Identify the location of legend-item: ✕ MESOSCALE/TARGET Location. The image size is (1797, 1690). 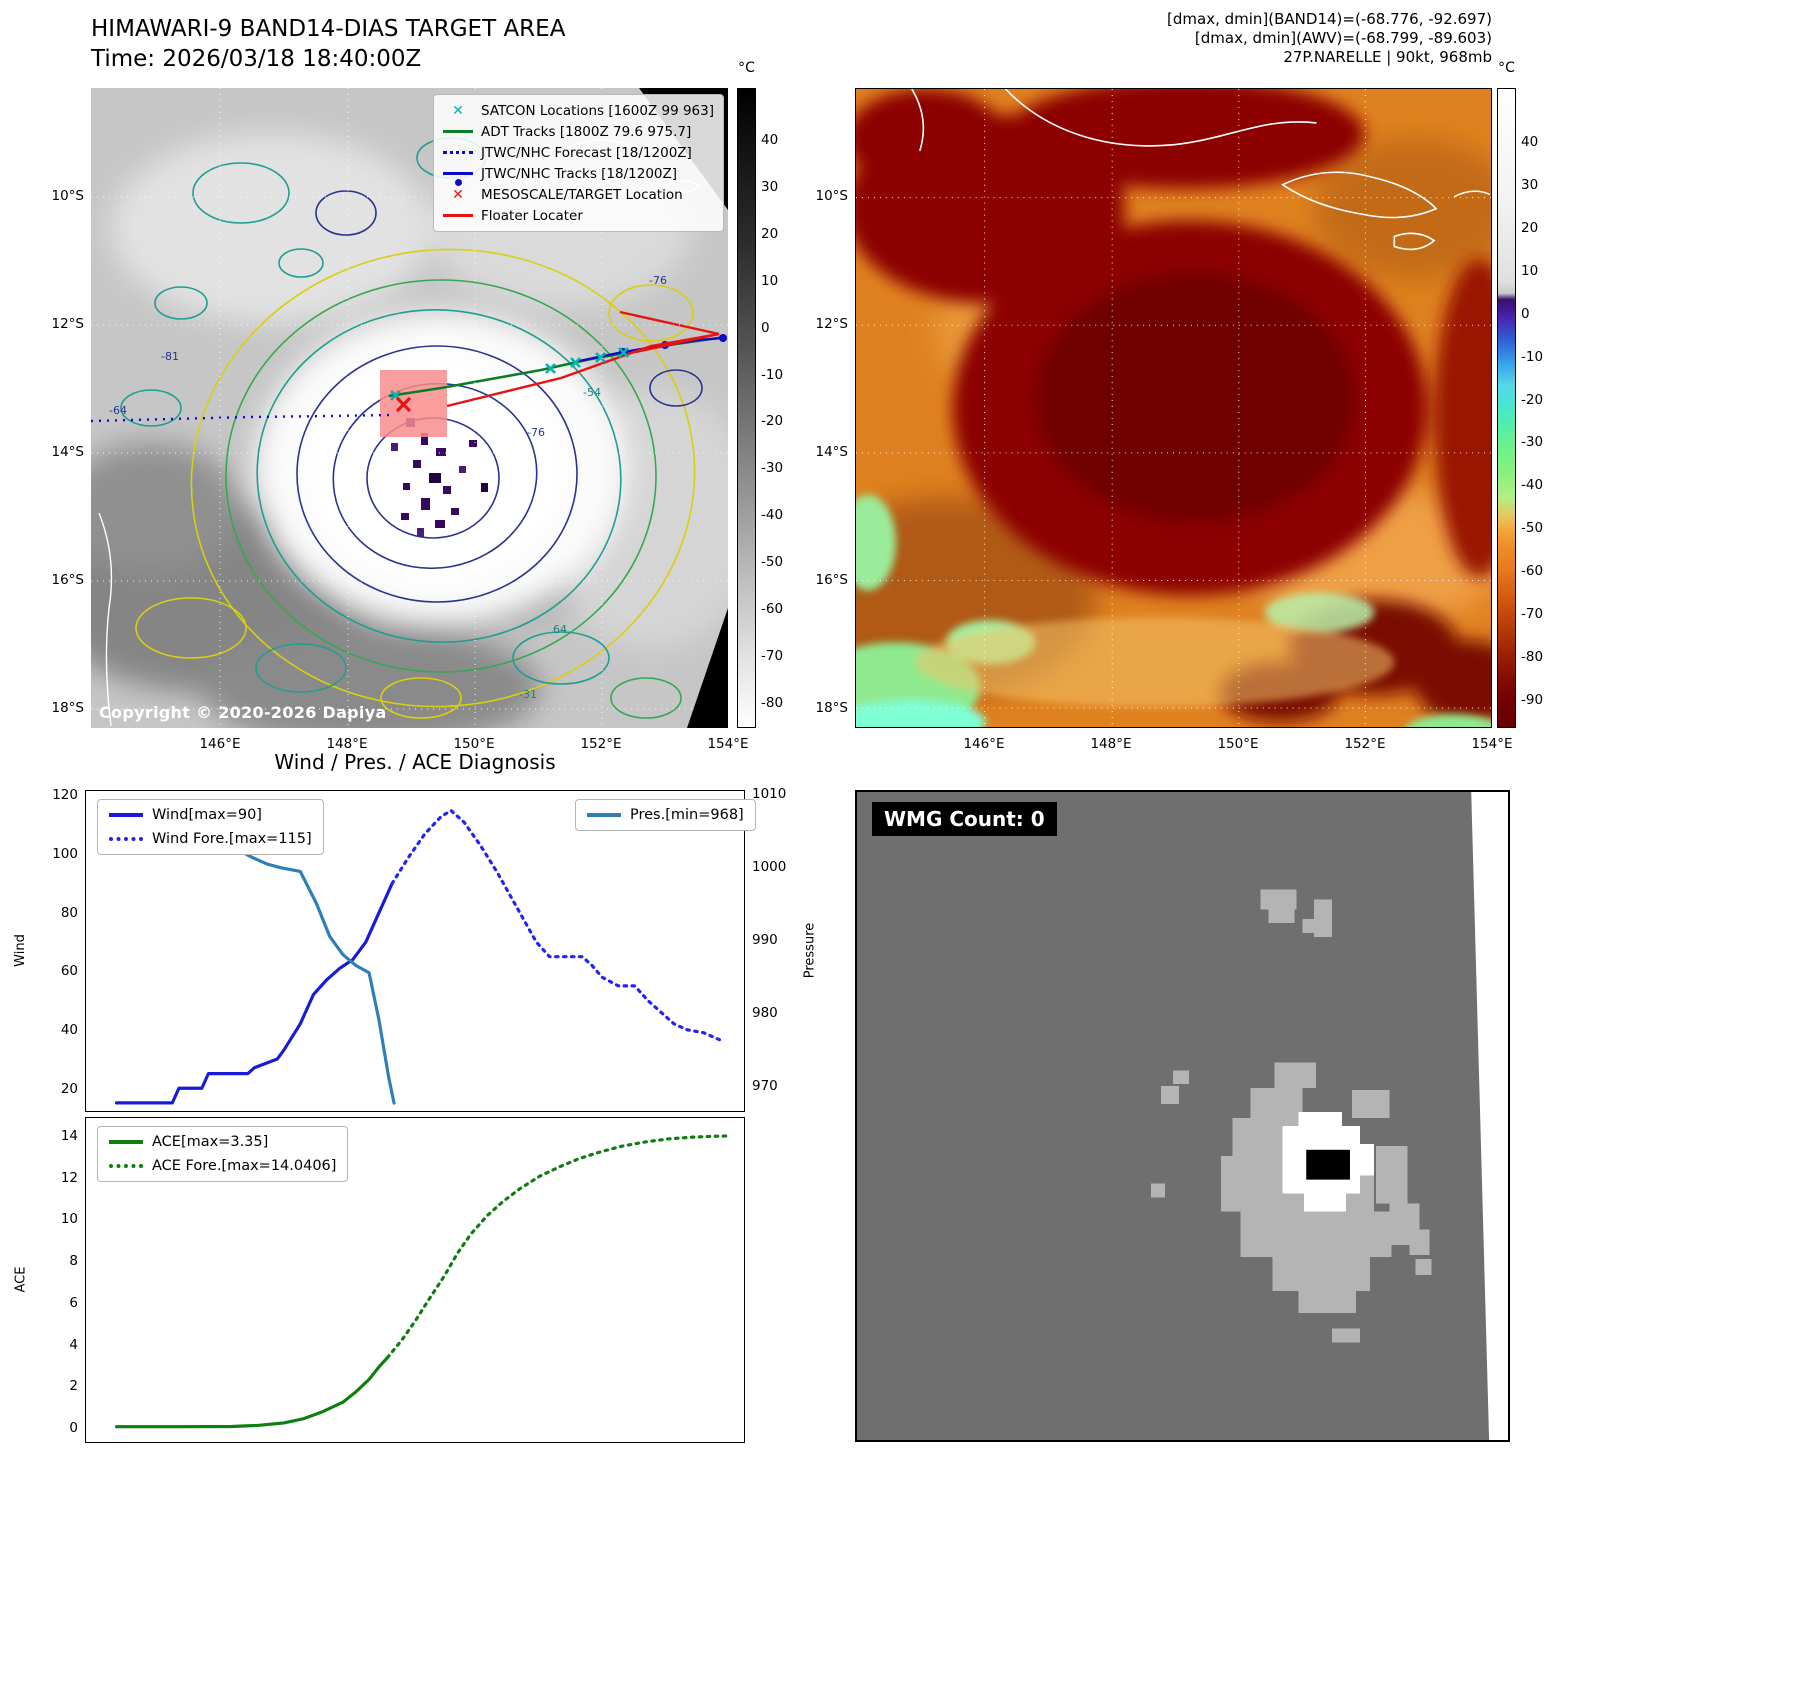
(578, 194).